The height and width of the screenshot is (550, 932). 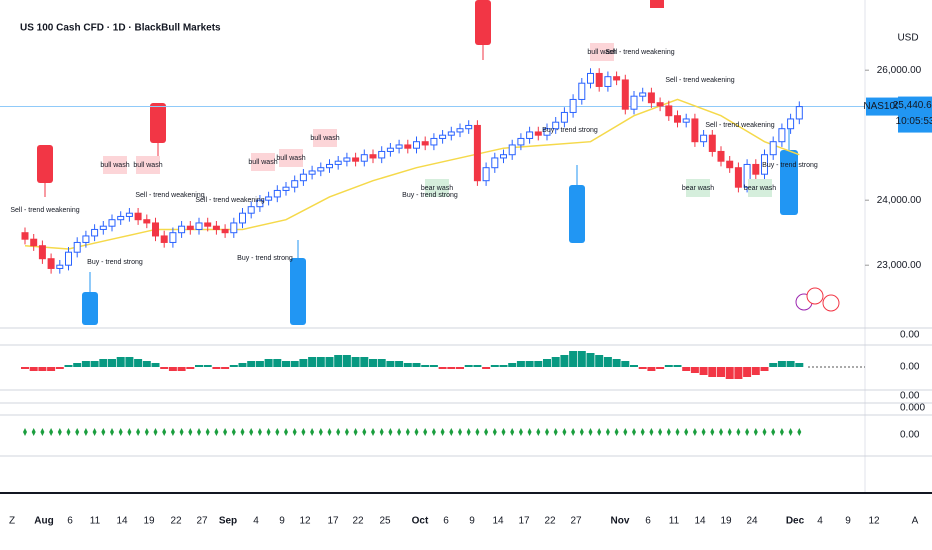 What do you see at coordinates (570, 130) in the screenshot?
I see `annotation: Buy - trend strong` at bounding box center [570, 130].